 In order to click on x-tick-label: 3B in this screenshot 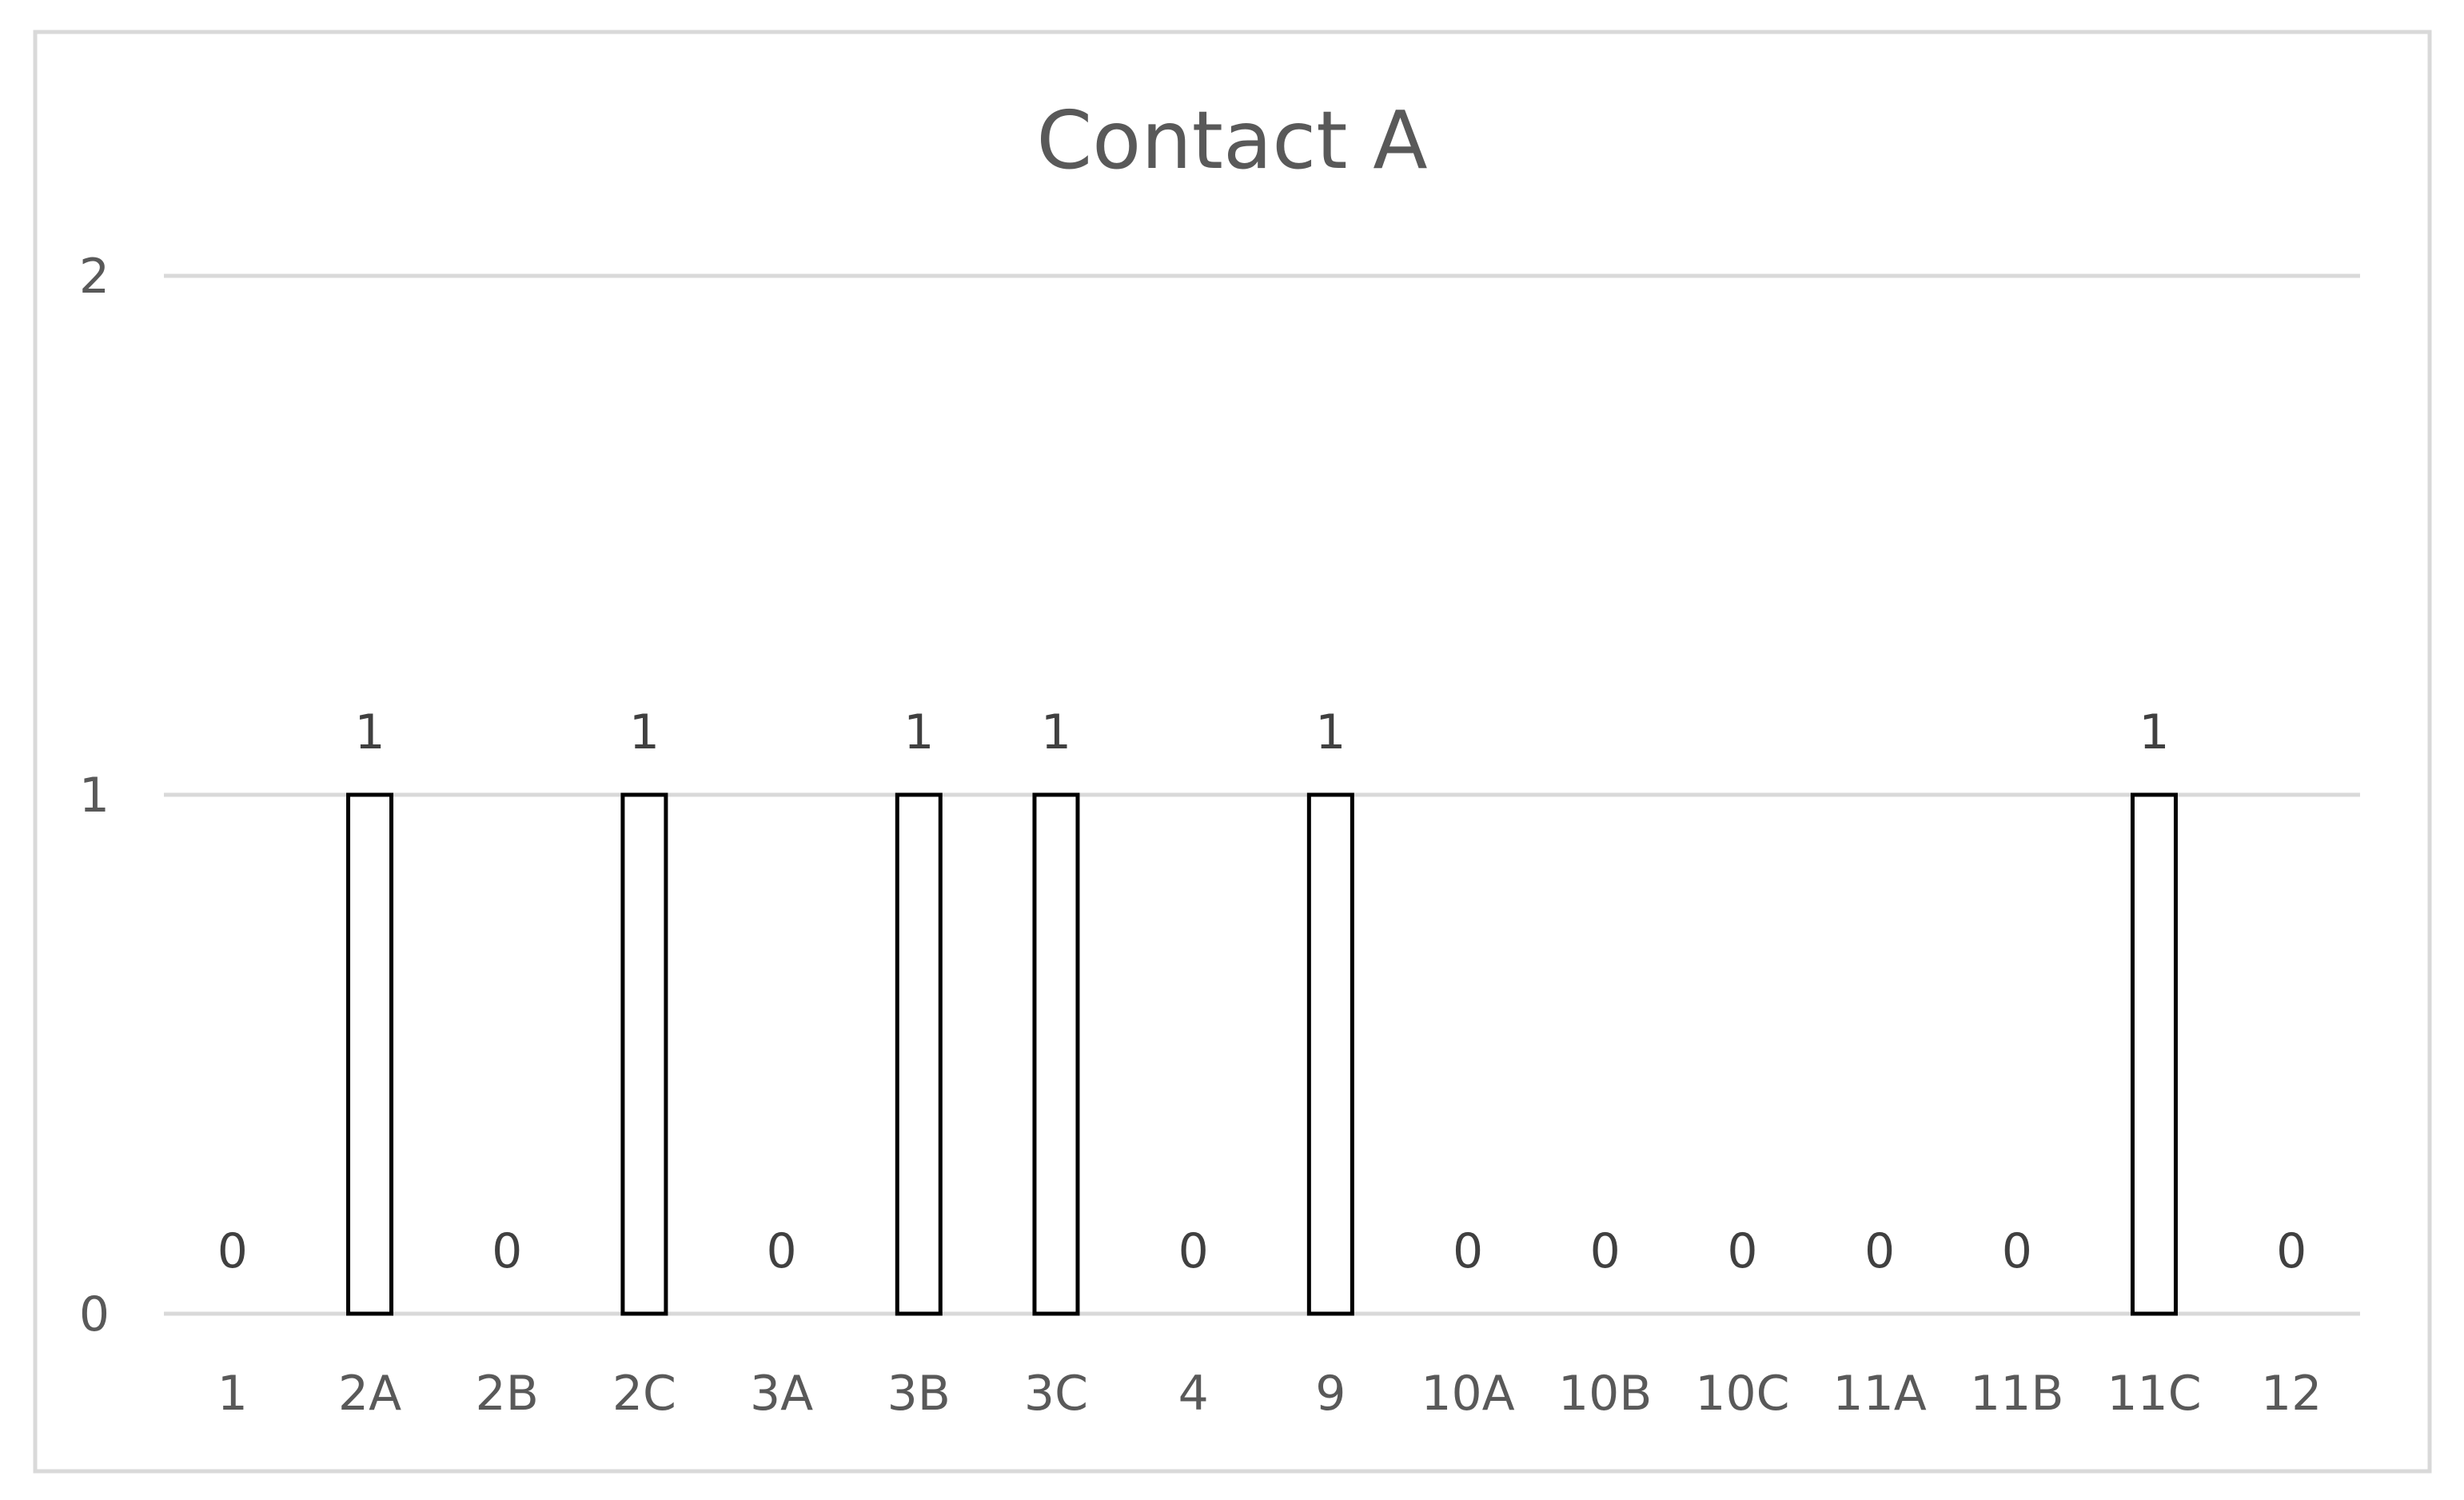, I will do `click(919, 1394)`.